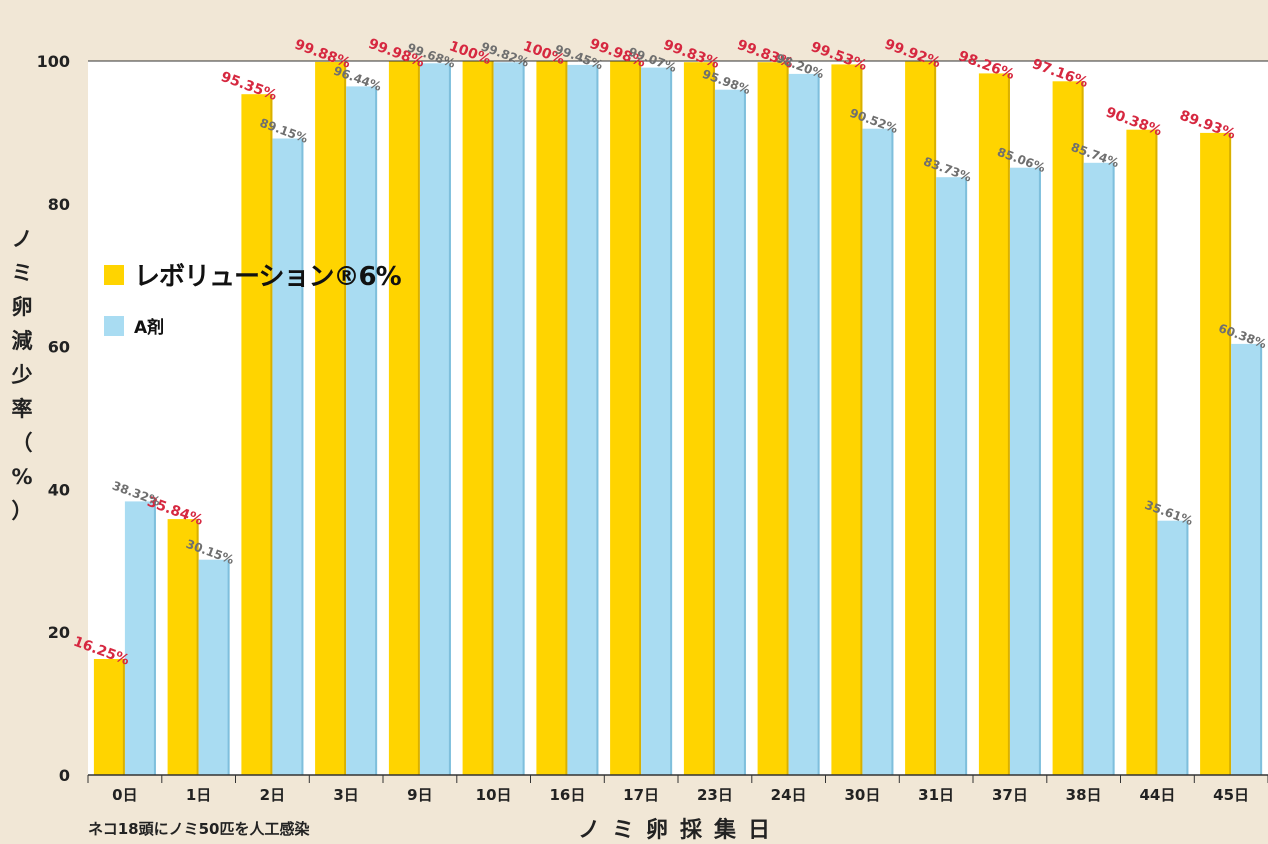 The height and width of the screenshot is (844, 1268). I want to click on x-tick-label: 45日, so click(1231, 795).